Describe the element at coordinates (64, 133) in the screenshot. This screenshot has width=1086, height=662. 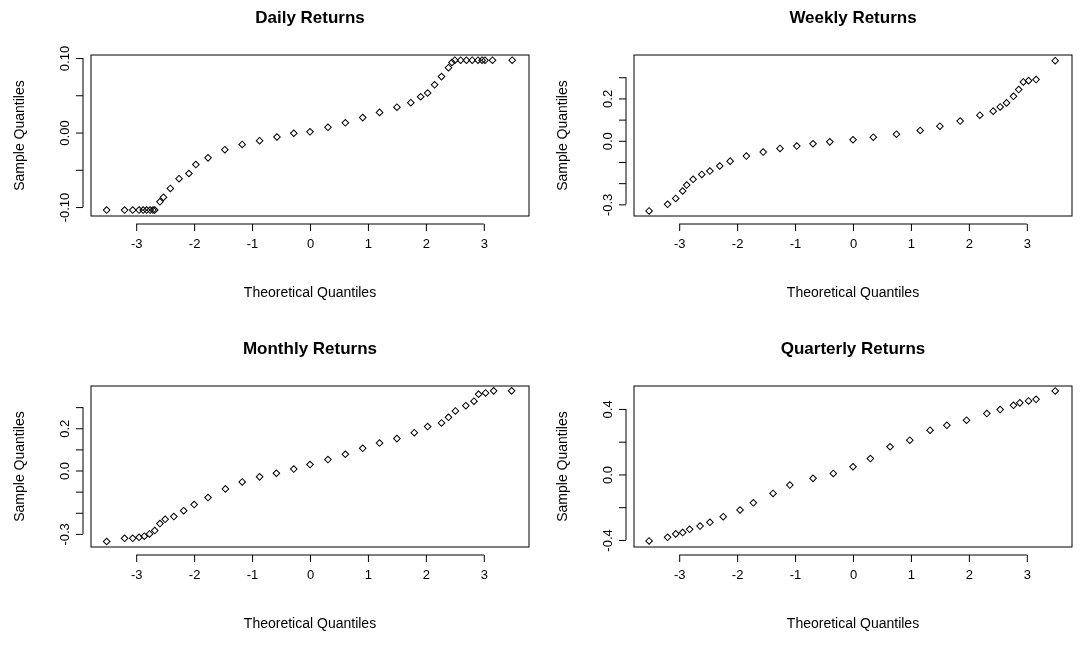
I see `y-tick-label: 0.00` at that location.